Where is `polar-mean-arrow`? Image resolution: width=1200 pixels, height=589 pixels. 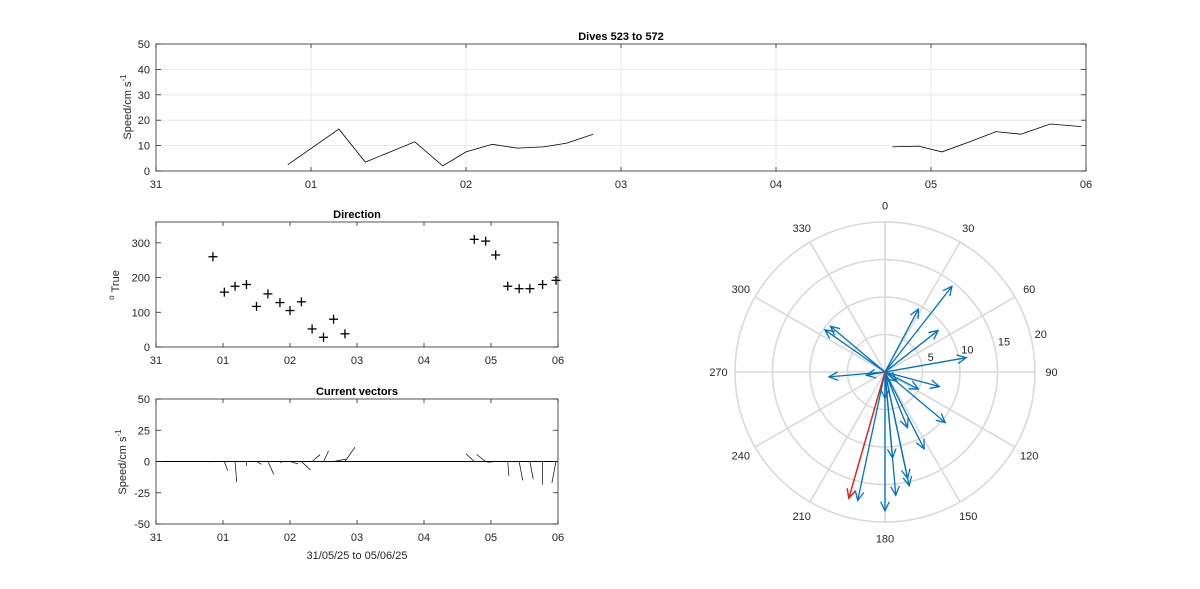
polar-mean-arrow is located at coordinates (866, 435).